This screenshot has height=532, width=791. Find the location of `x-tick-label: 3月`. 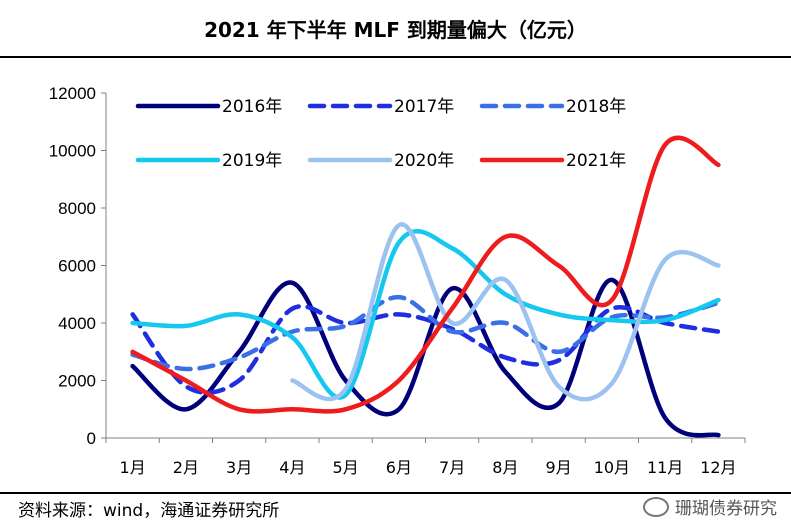

x-tick-label: 3月 is located at coordinates (239, 467).